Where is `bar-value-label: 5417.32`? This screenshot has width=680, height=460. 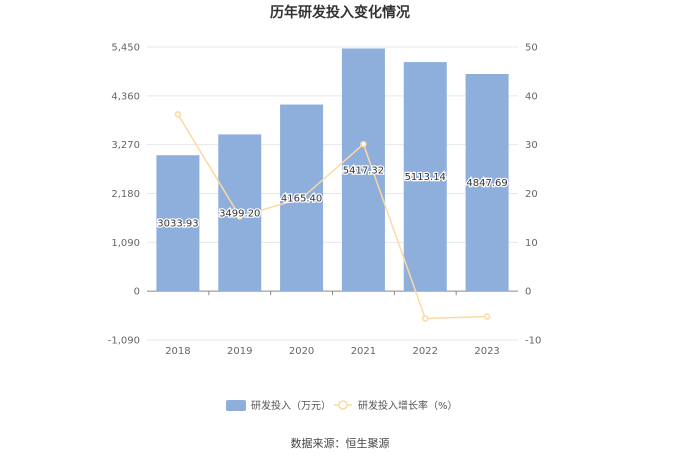 bar-value-label: 5417.32 is located at coordinates (363, 170).